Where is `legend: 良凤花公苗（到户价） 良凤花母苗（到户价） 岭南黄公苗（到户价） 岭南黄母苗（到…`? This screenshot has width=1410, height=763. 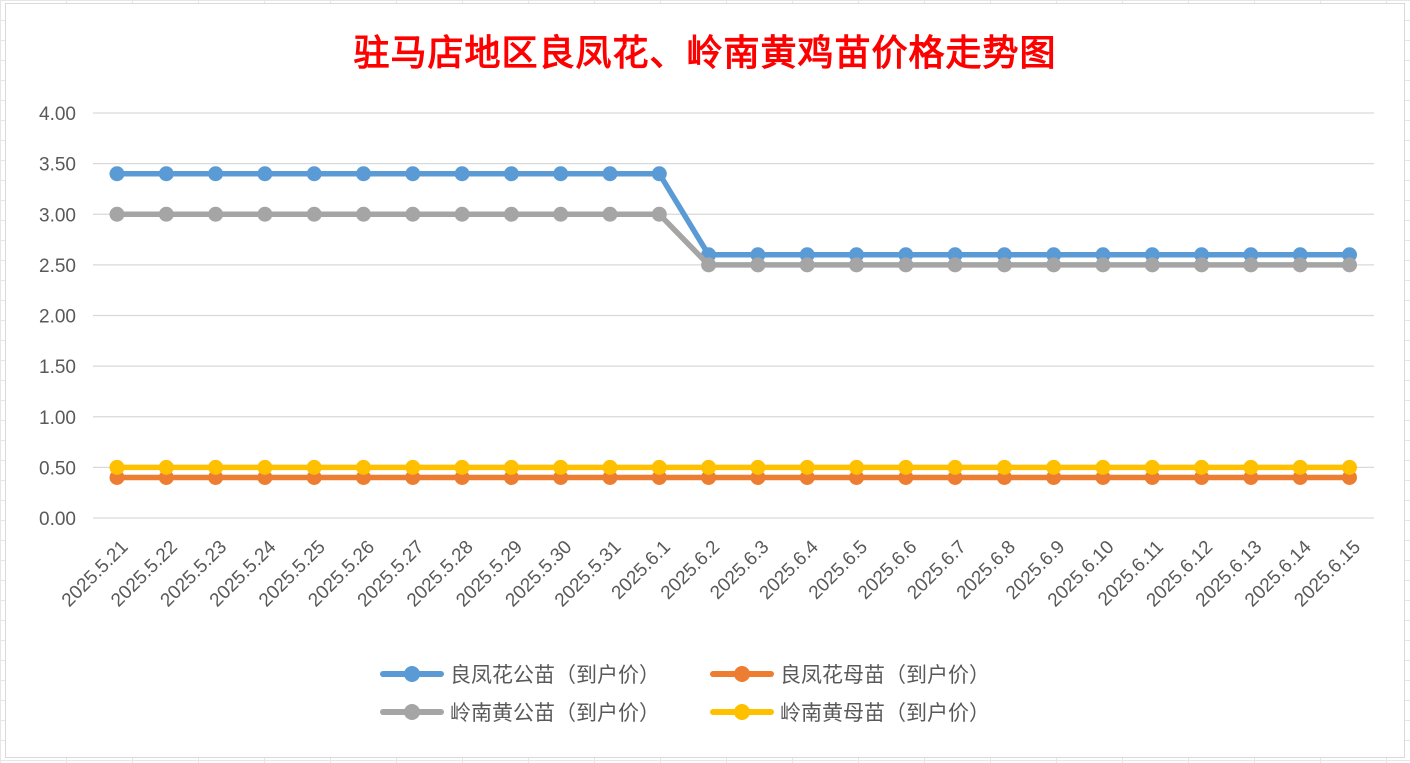 legend: 良凤花公苗（到户价） 良凤花母苗（到户价） 岭南黄公苗（到户价） 岭南黄母苗（到… is located at coordinates (730, 693).